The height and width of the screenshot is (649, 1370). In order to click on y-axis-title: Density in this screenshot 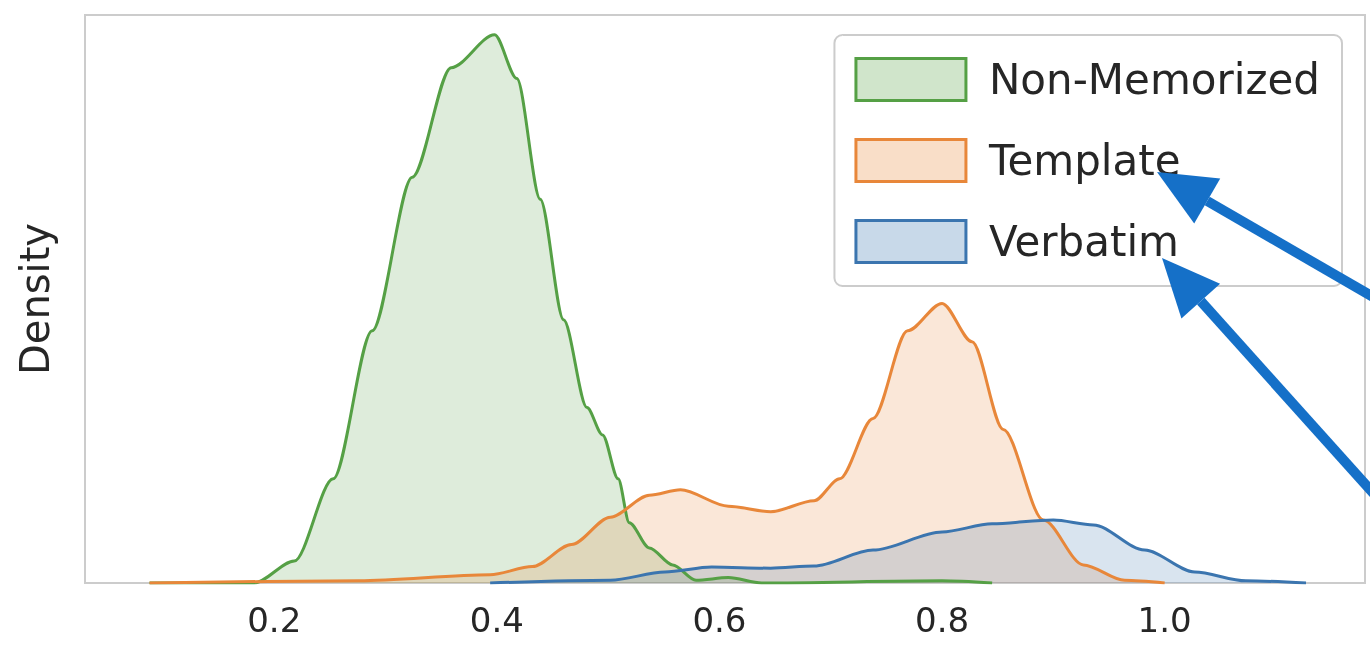, I will do `click(35, 299)`.